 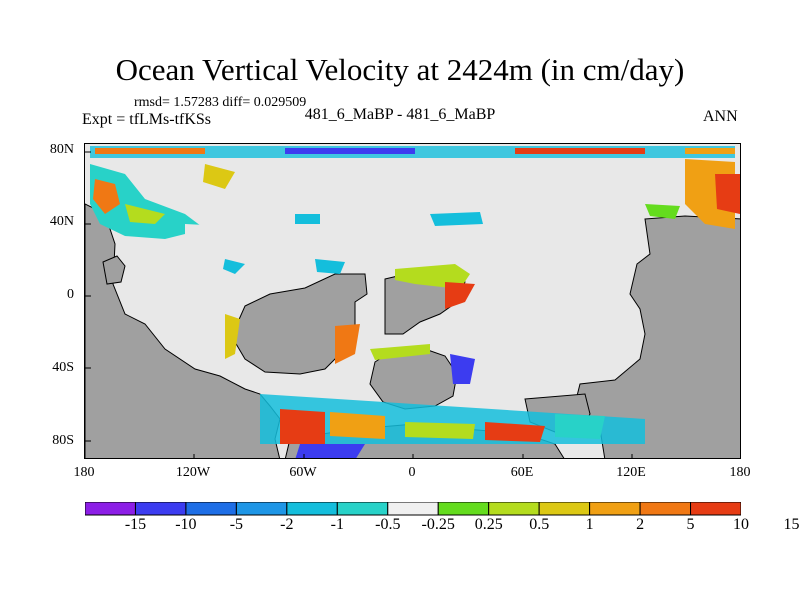 I want to click on lon-label-60w: 60W, so click(x=303, y=472).